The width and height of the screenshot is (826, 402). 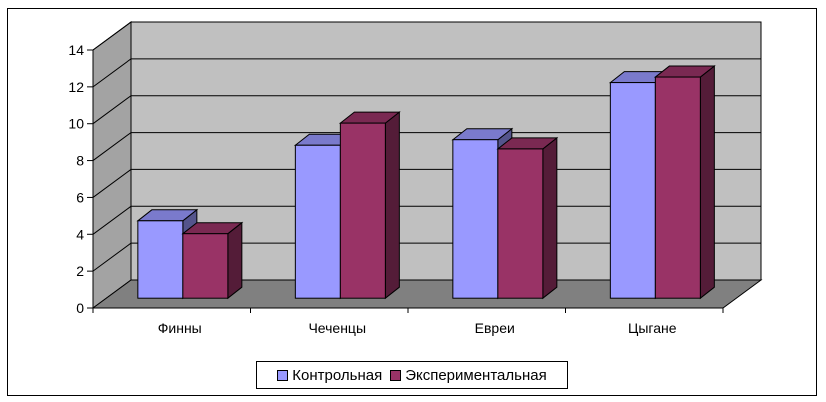 I want to click on x-category-label: Евреи, so click(x=495, y=328).